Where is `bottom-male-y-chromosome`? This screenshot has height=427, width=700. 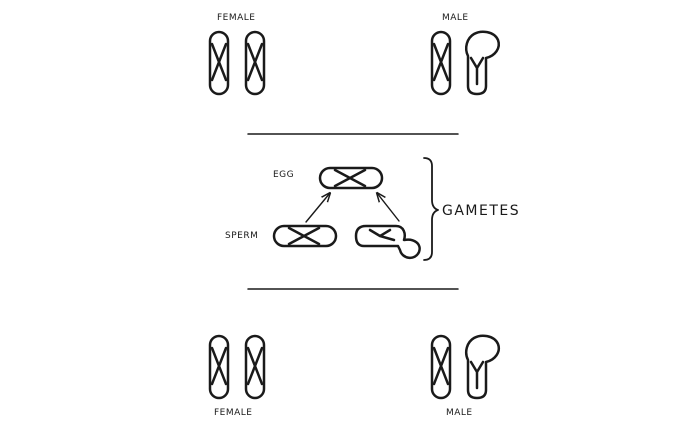 bottom-male-y-chromosome is located at coordinates (482, 367).